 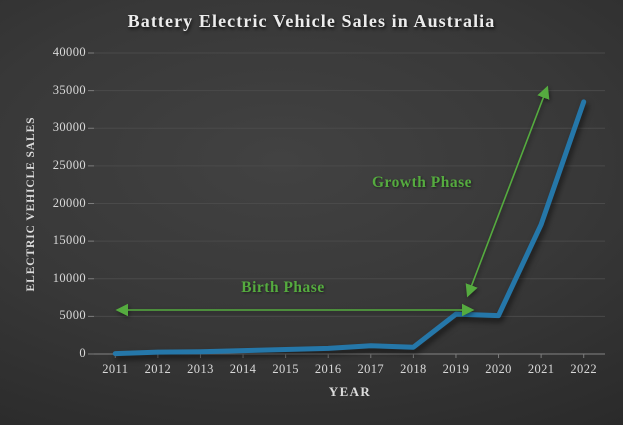 What do you see at coordinates (413, 369) in the screenshot?
I see `x-tick-label: 2018` at bounding box center [413, 369].